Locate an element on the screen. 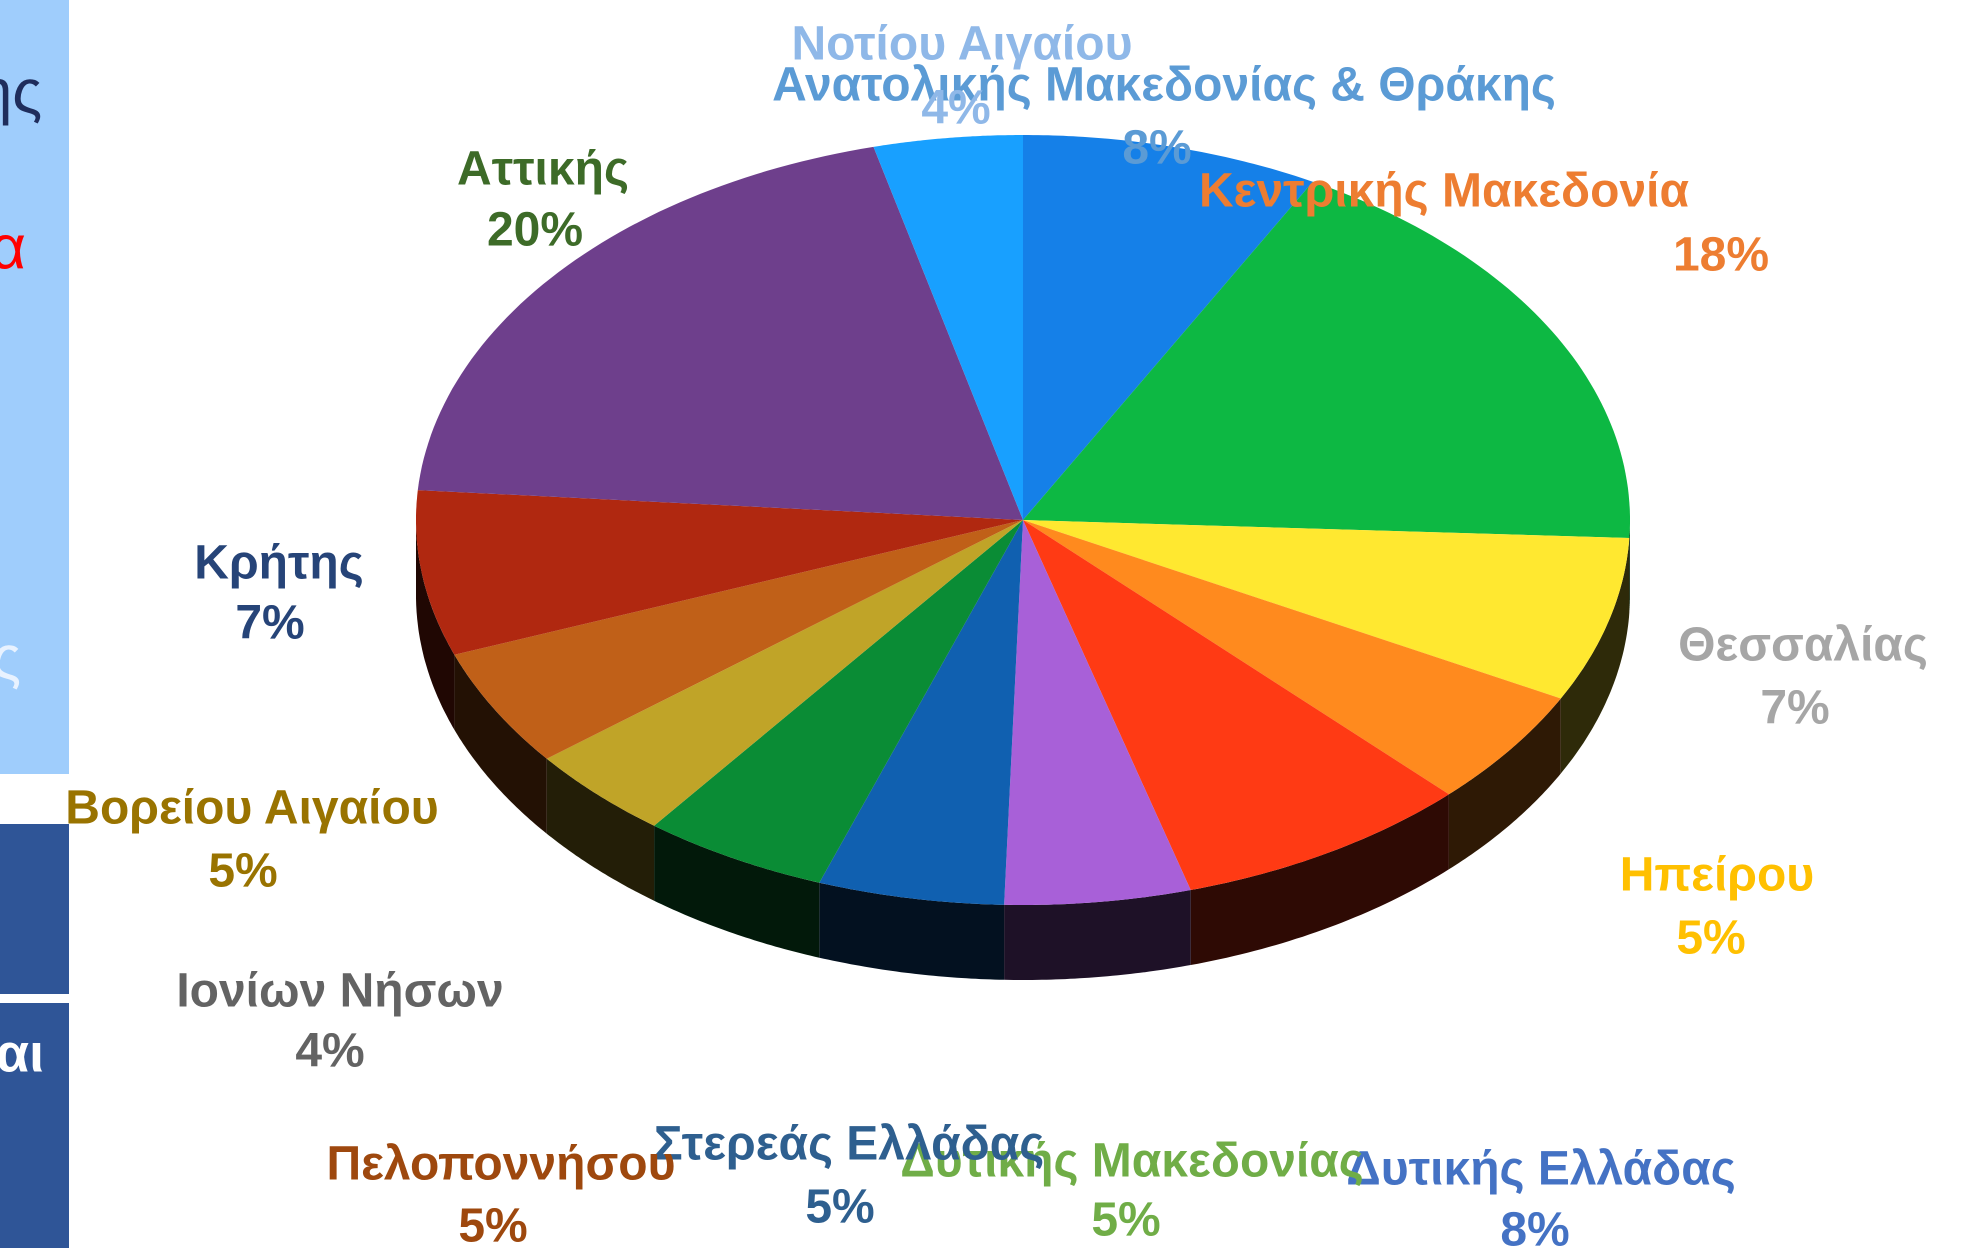  side-text: ης is located at coordinates (21, 91).